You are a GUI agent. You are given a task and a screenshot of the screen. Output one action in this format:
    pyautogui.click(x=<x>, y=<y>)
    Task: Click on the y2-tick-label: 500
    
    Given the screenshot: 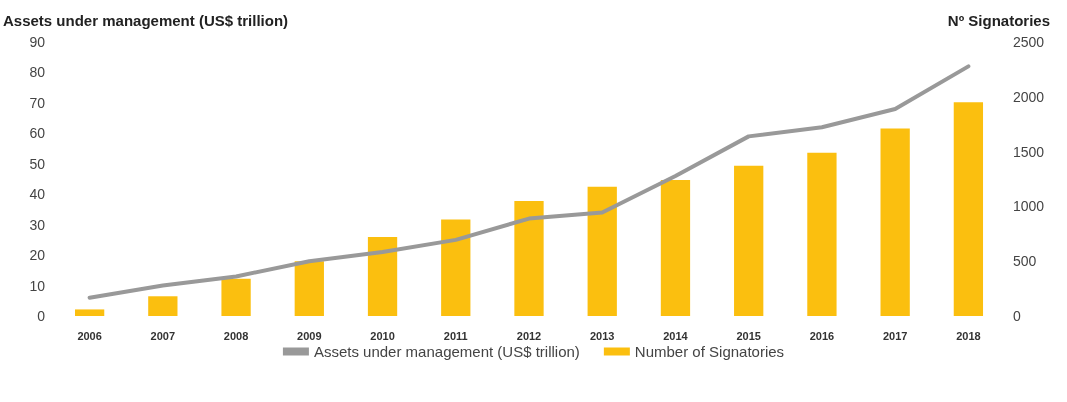 What is the action you would take?
    pyautogui.click(x=1025, y=261)
    